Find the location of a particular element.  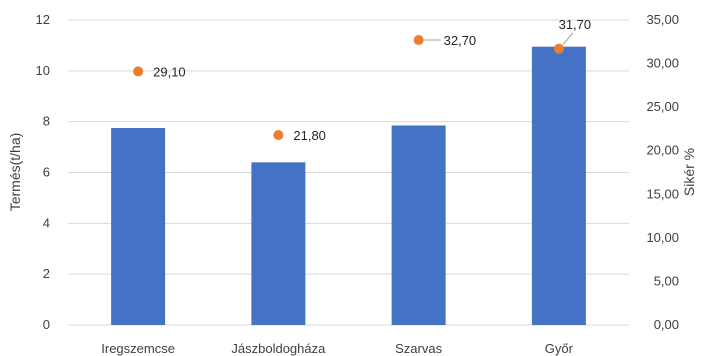

leader-lines is located at coordinates (498, 39).